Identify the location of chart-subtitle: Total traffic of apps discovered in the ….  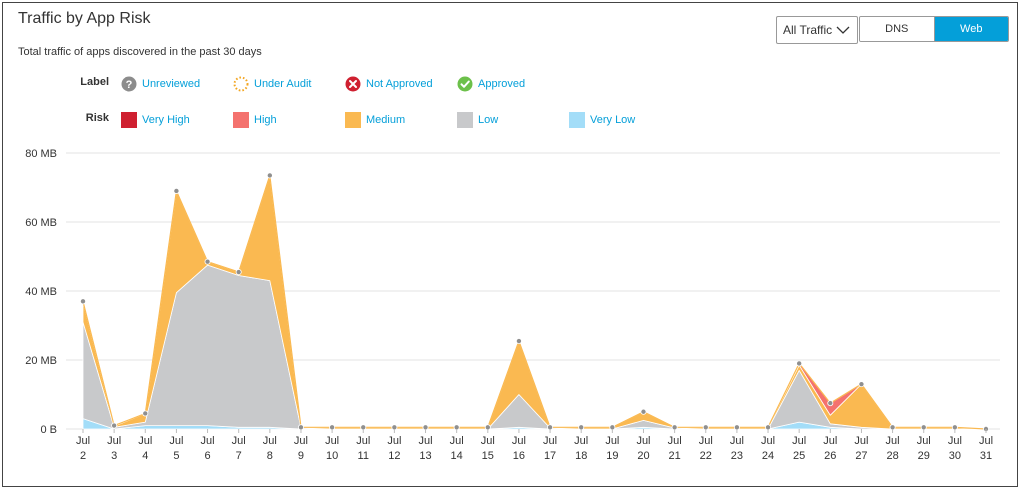
(140, 52).